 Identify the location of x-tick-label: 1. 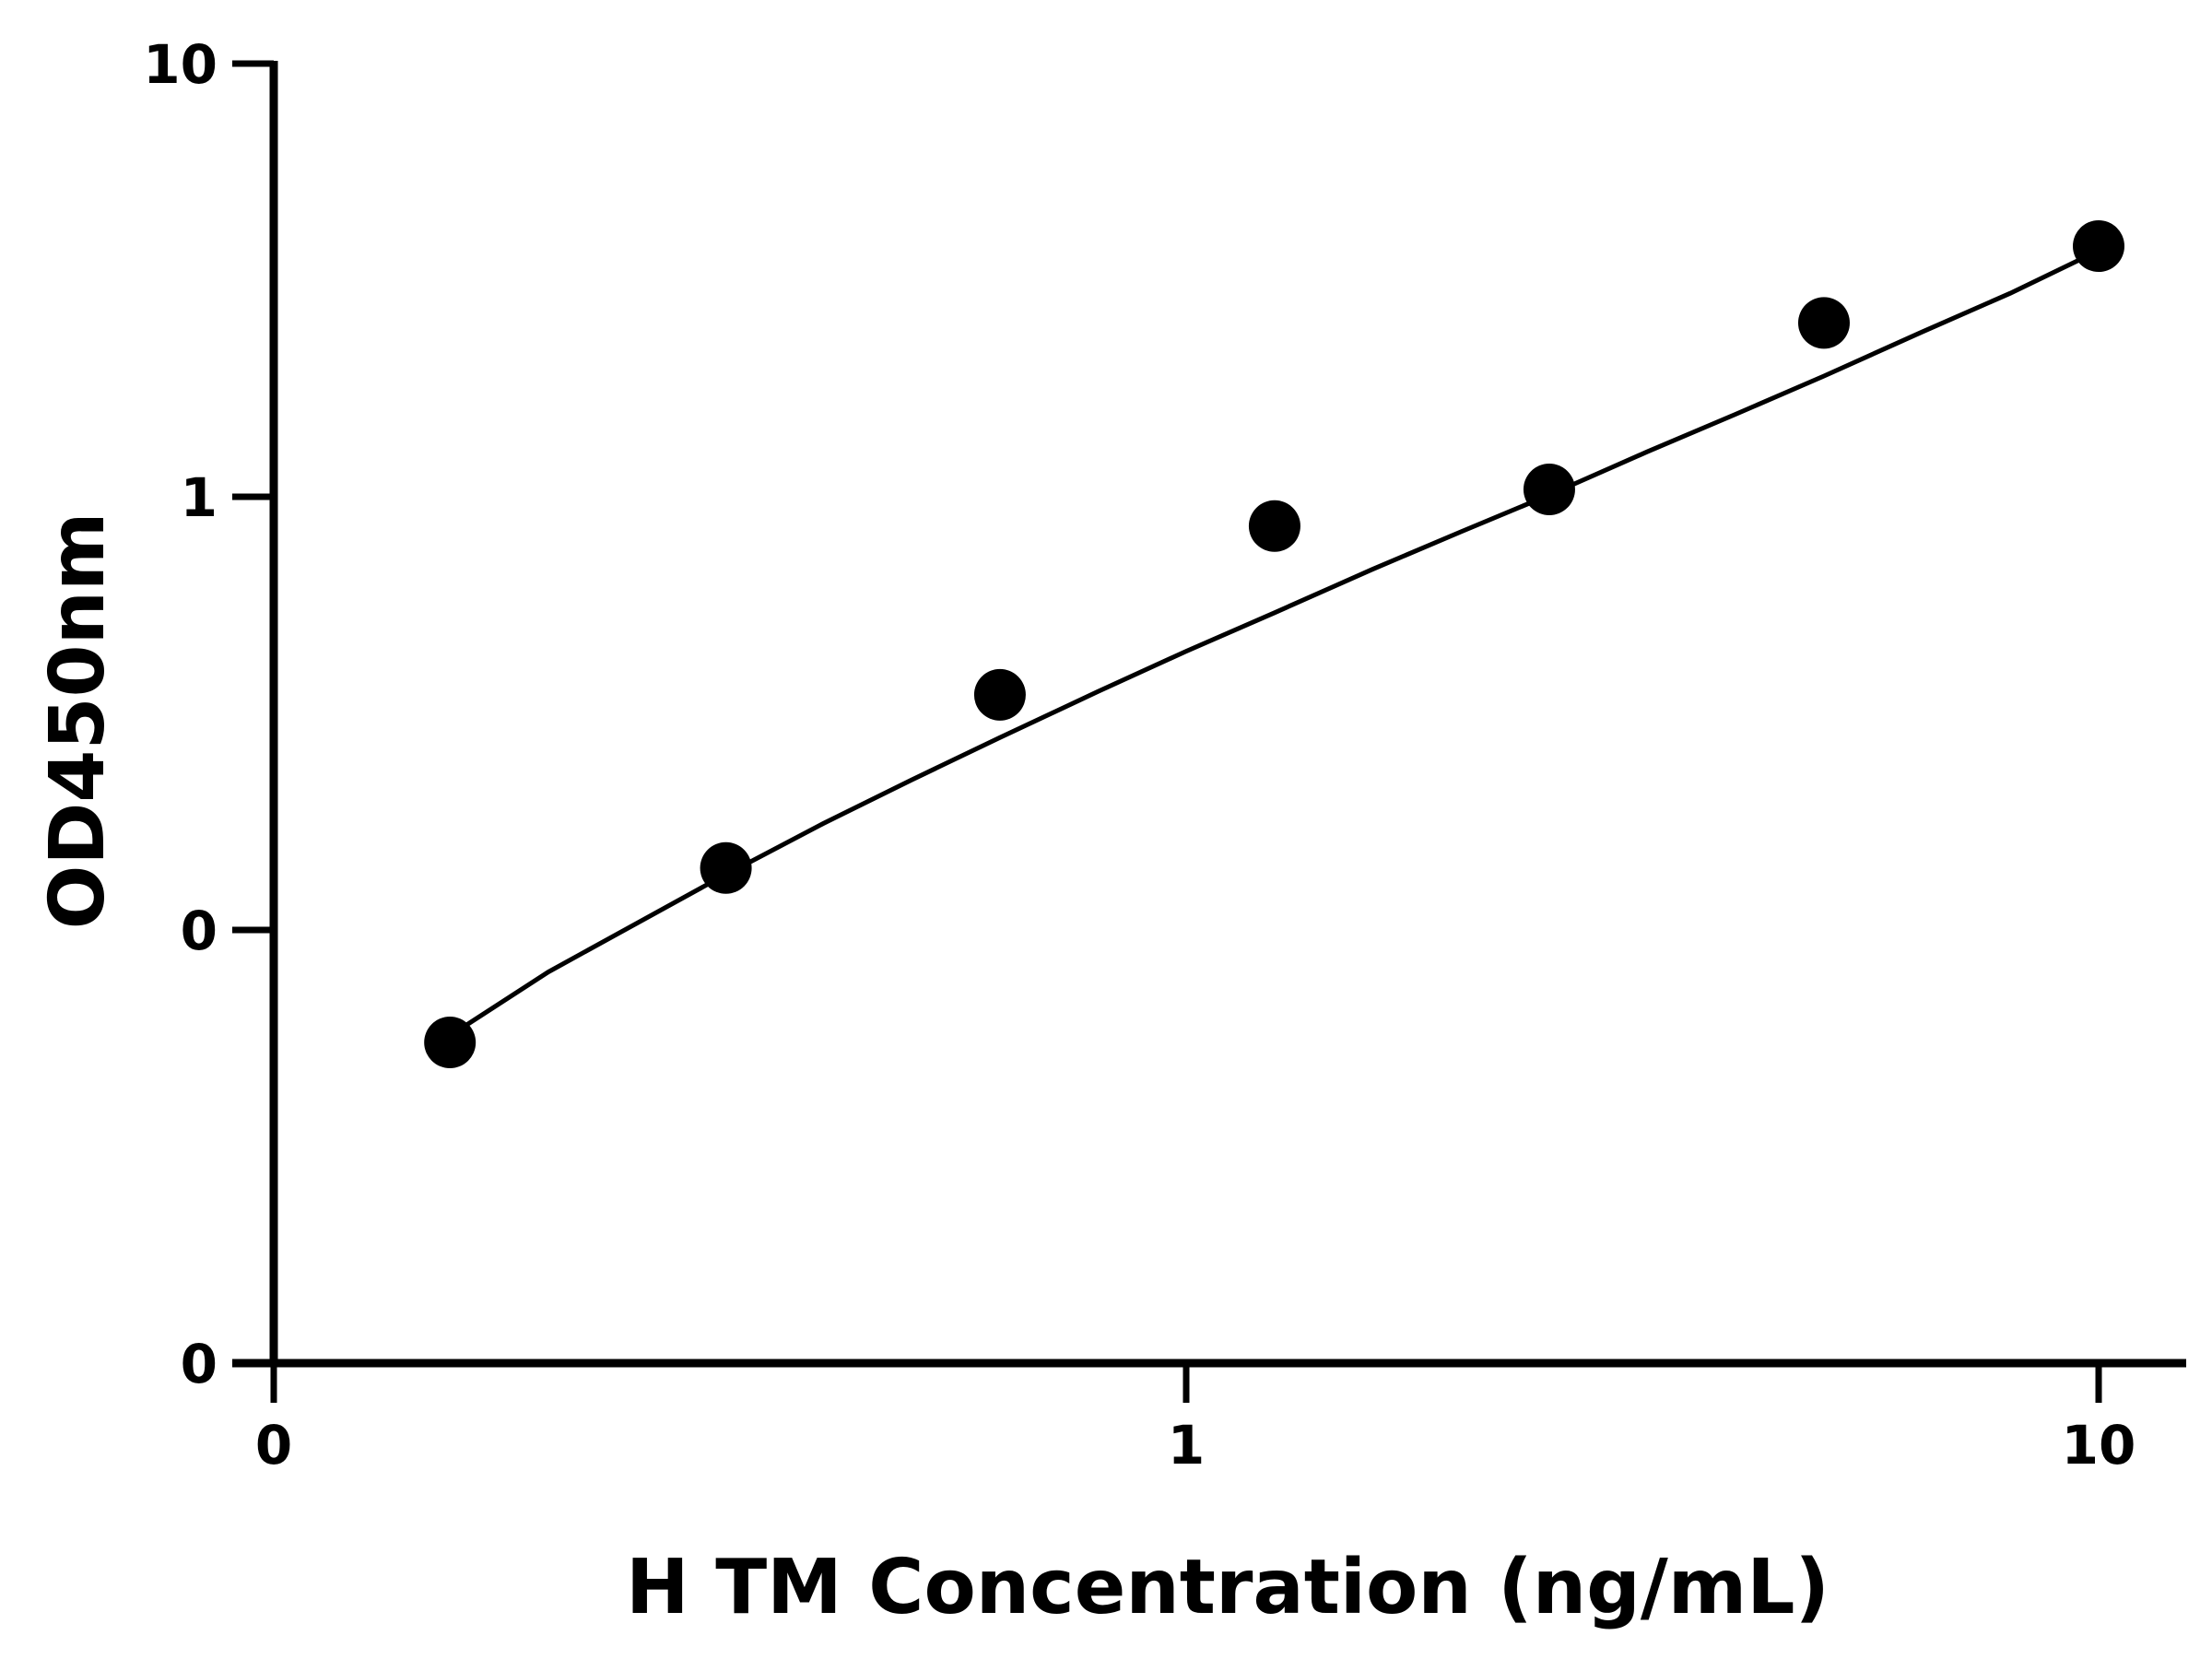
(1186, 1445).